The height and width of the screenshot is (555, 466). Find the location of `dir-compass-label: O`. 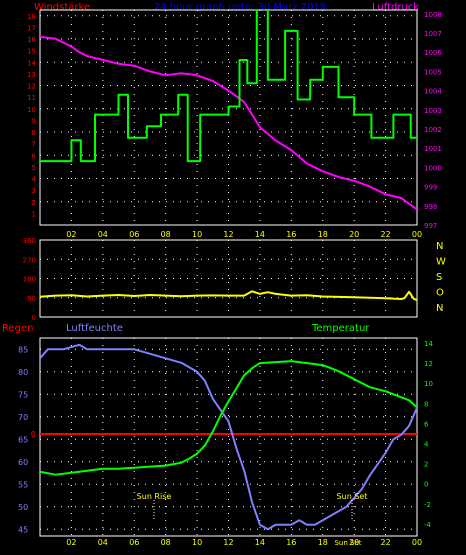

dir-compass-label: O is located at coordinates (440, 293).